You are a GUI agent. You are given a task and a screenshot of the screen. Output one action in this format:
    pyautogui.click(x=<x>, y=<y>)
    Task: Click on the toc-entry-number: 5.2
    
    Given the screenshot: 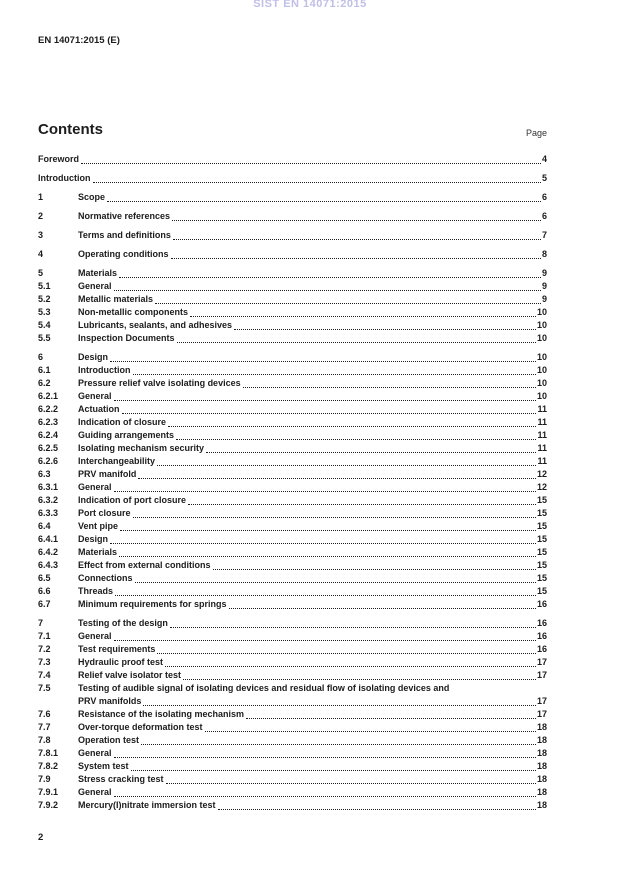 What is the action you would take?
    pyautogui.click(x=44, y=299)
    